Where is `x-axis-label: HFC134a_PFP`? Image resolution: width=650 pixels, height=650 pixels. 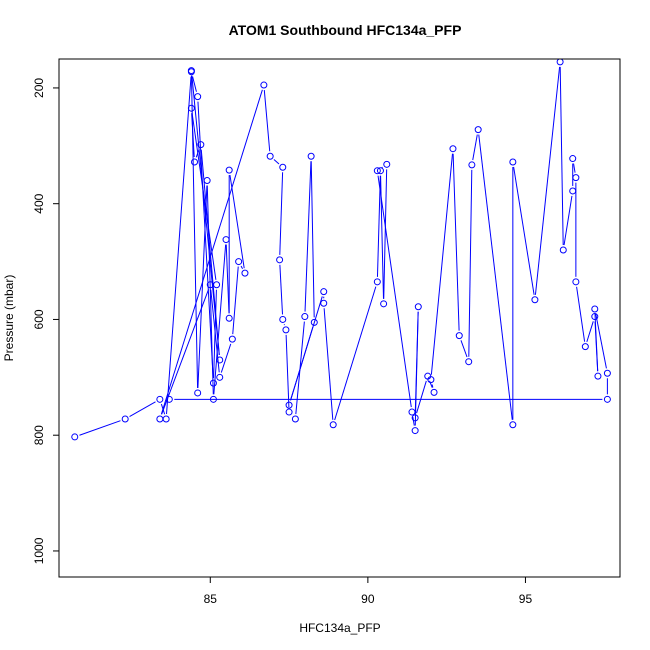 x-axis-label: HFC134a_PFP is located at coordinates (339, 628).